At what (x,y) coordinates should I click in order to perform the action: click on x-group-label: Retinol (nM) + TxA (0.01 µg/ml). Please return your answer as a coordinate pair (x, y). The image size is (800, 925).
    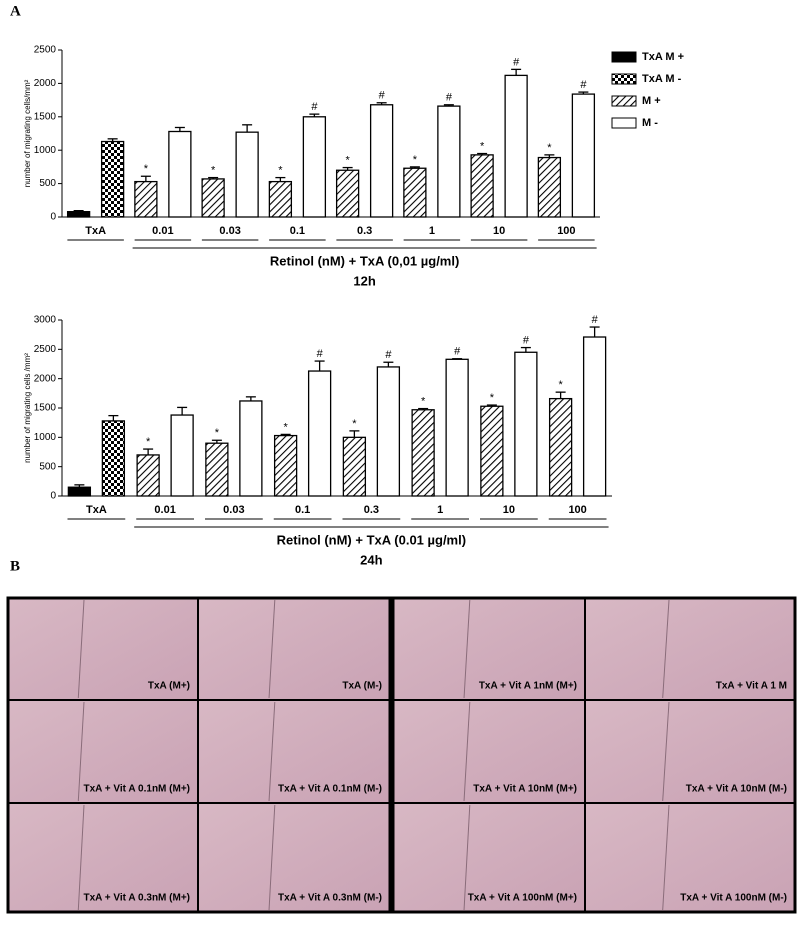
    Looking at the image, I should click on (371, 539).